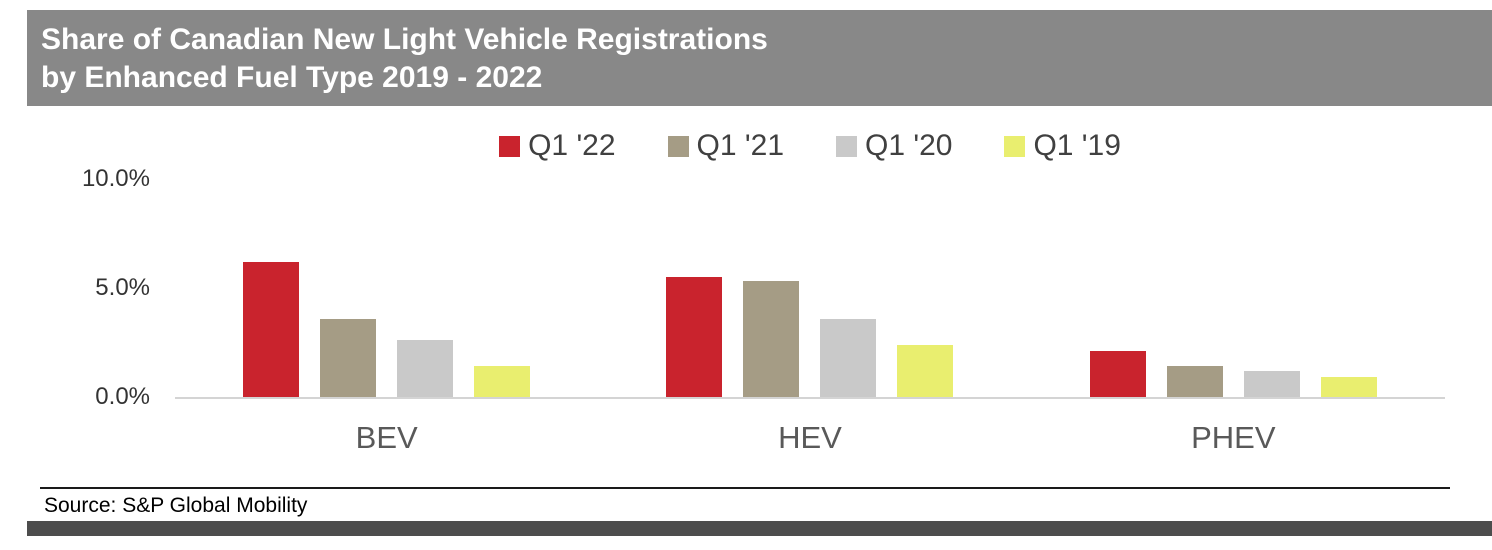  What do you see at coordinates (745, 488) in the screenshot?
I see `source-divider` at bounding box center [745, 488].